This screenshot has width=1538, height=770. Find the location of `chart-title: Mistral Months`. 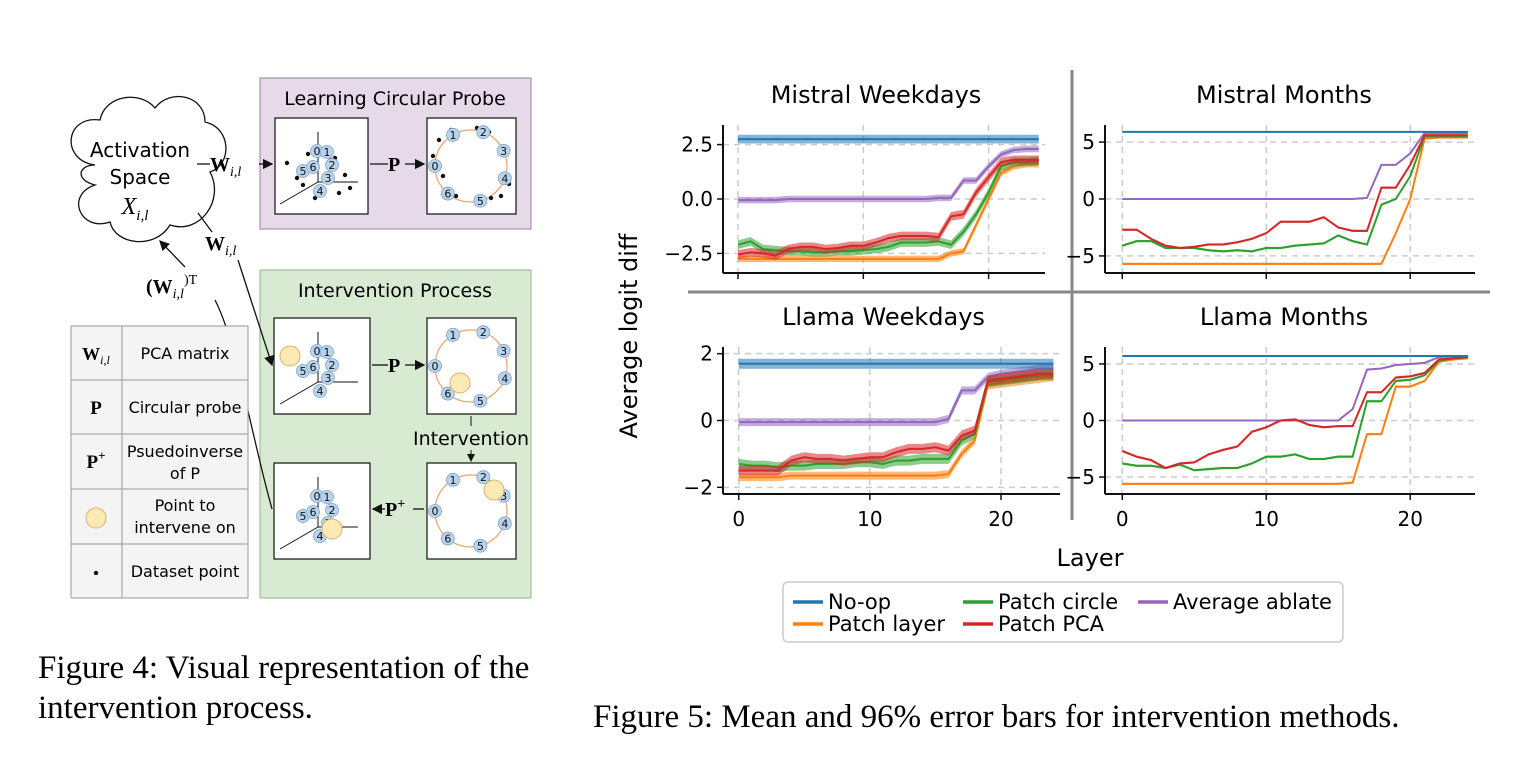

chart-title: Mistral Months is located at coordinates (1284, 95).